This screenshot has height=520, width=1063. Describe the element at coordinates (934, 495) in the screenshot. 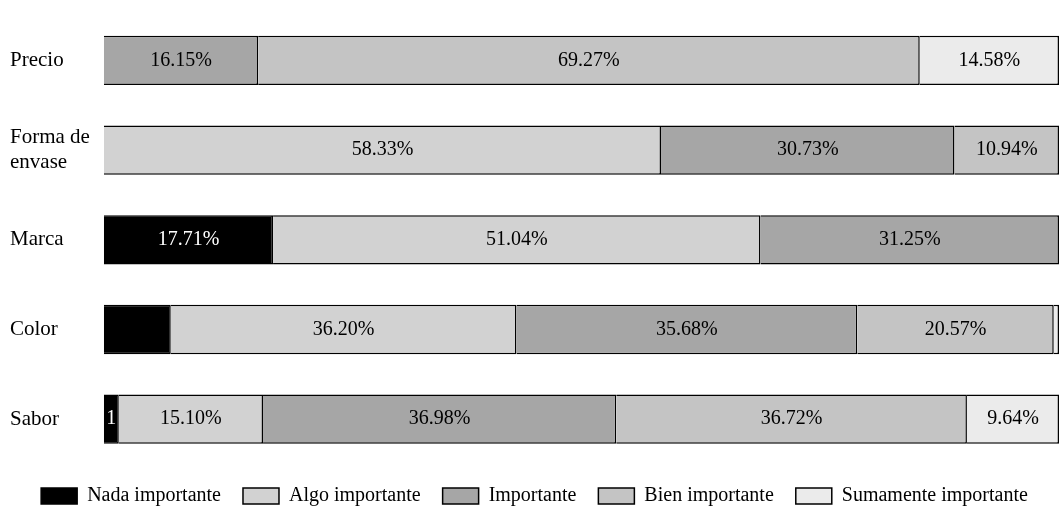

I see `legend-label: Sumamente importante` at that location.